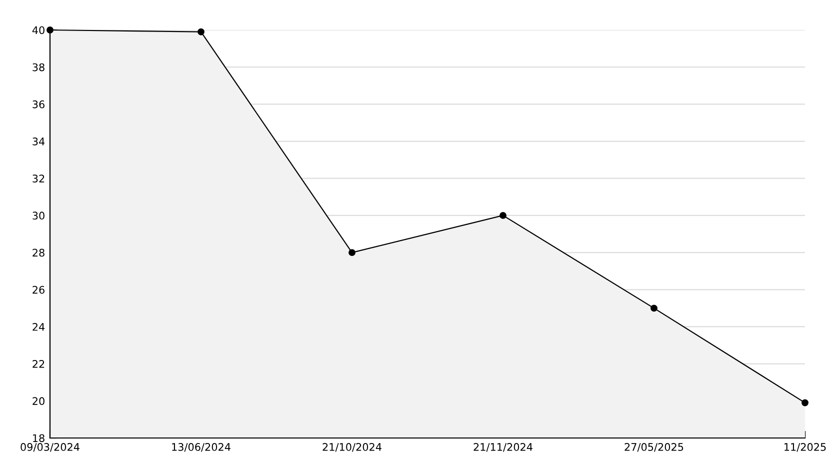 The image size is (834, 468). What do you see at coordinates (50, 447) in the screenshot?
I see `x-tick-label: 09/03/2024` at bounding box center [50, 447].